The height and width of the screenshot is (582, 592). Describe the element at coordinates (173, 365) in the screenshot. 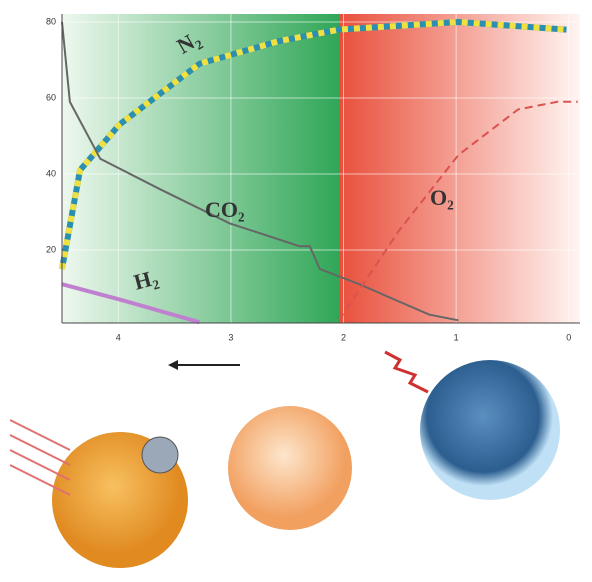

I see `arrow-head` at that location.